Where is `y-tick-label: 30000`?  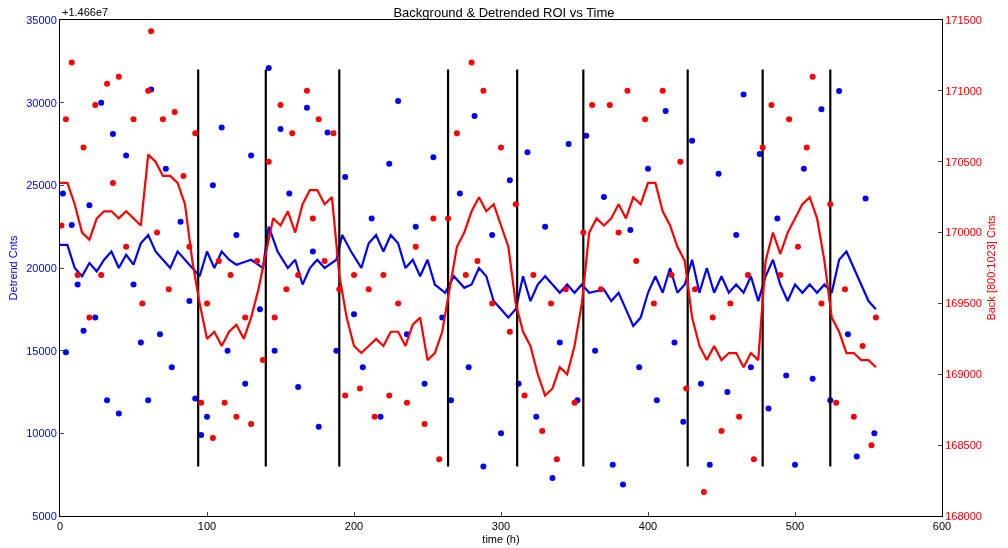
y-tick-label: 30000 is located at coordinates (41, 102).